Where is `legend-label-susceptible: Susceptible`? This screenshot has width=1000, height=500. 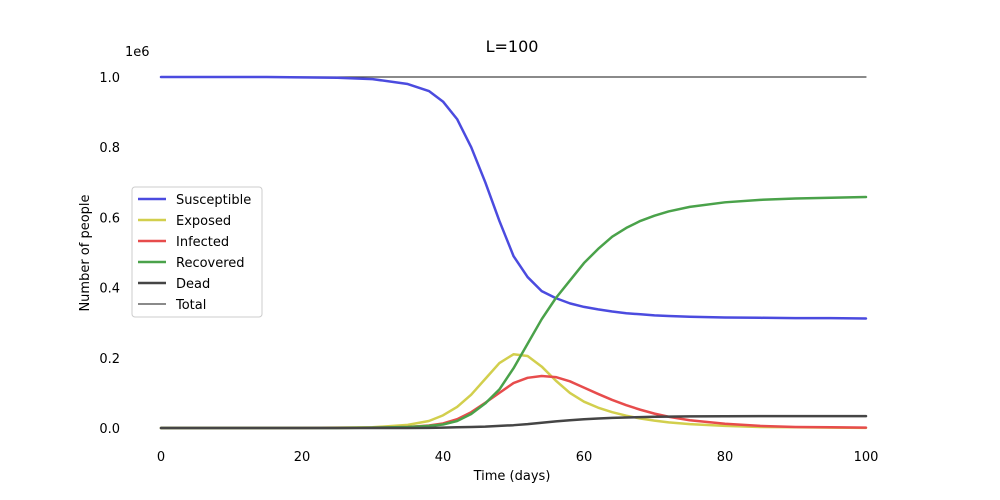
legend-label-susceptible: Susceptible is located at coordinates (213, 200).